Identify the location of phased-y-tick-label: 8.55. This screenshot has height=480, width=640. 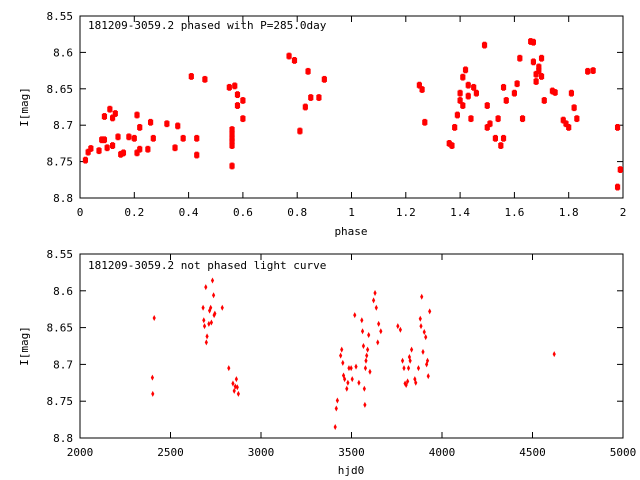
(60, 16).